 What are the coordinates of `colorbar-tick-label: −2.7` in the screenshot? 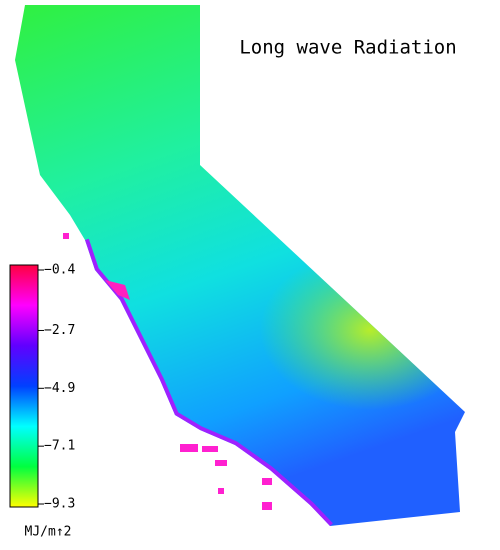 It's located at (59, 330).